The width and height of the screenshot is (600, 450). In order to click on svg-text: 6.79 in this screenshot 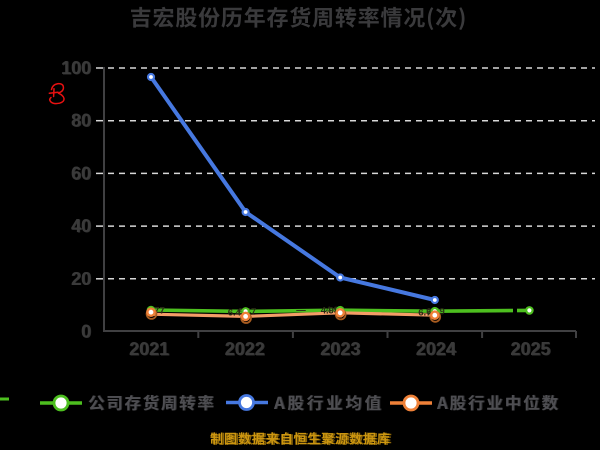, I will do `click(427, 313)`.